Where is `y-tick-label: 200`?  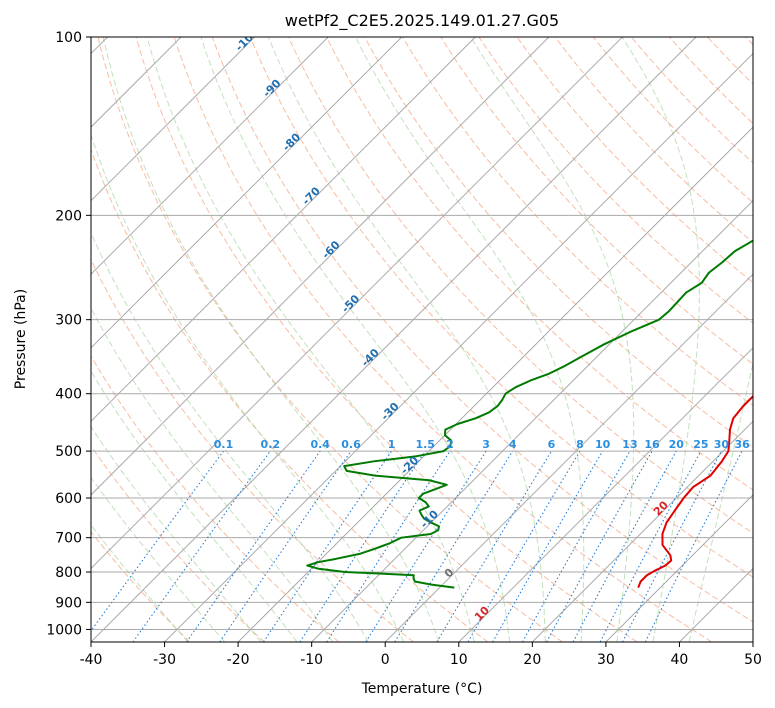 y-tick-label: 200 is located at coordinates (68, 216).